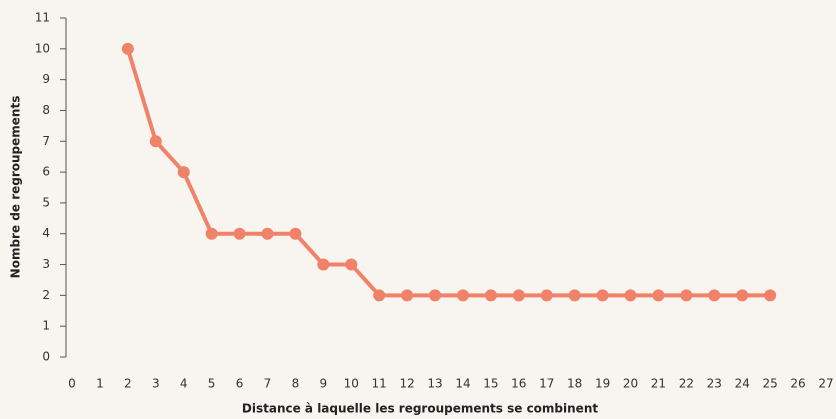 The width and height of the screenshot is (836, 419). Describe the element at coordinates (296, 384) in the screenshot. I see `x-tick-label: 8` at that location.